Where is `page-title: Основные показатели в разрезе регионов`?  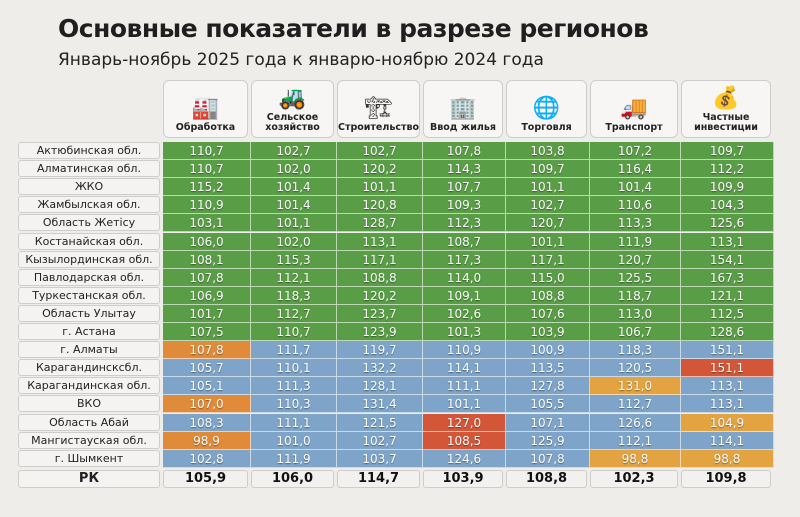
page-title: Основные показатели в разрезе регионов is located at coordinates (353, 28).